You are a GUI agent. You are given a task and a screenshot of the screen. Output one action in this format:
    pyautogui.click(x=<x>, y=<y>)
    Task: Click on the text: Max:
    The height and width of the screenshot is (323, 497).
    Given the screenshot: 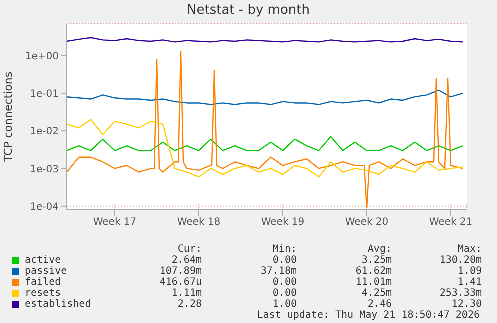 What is the action you would take?
    pyautogui.click(x=469, y=249)
    